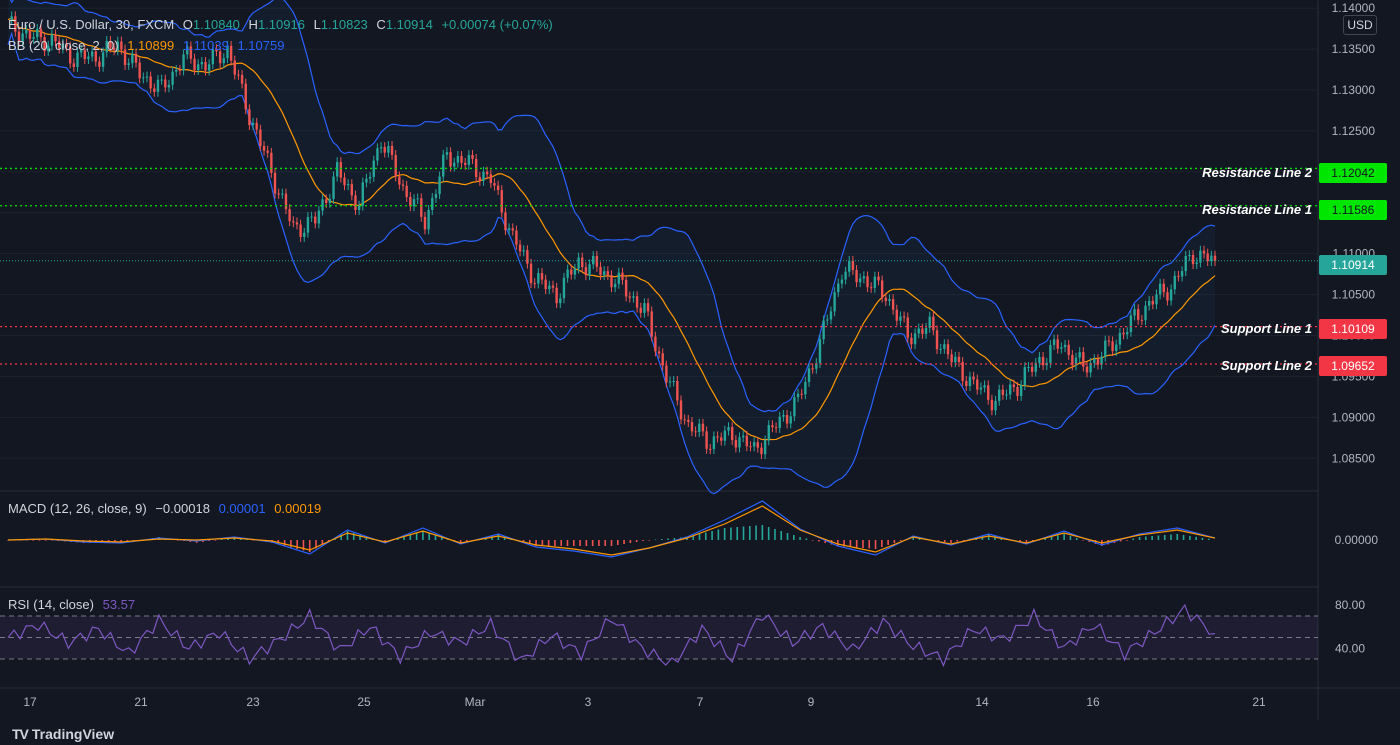 This screenshot has height=745, width=1400. I want to click on tradingview-logo: TV TradingView, so click(63, 734).